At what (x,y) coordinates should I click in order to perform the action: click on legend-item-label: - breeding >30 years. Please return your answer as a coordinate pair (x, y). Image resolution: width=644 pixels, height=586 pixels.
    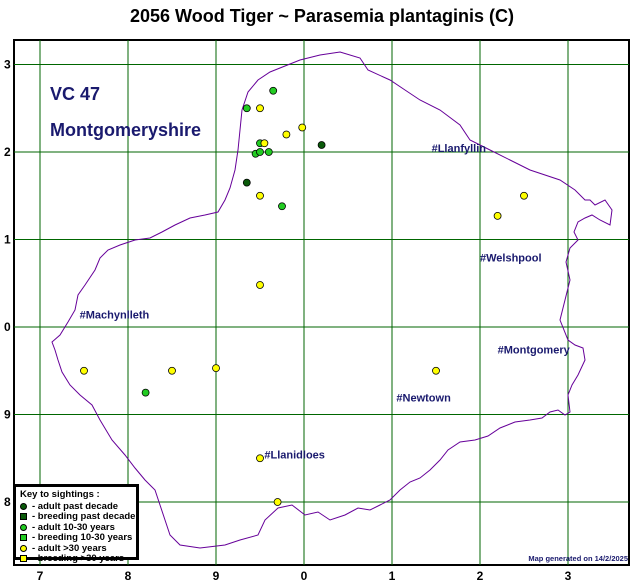
    Looking at the image, I should click on (78, 559).